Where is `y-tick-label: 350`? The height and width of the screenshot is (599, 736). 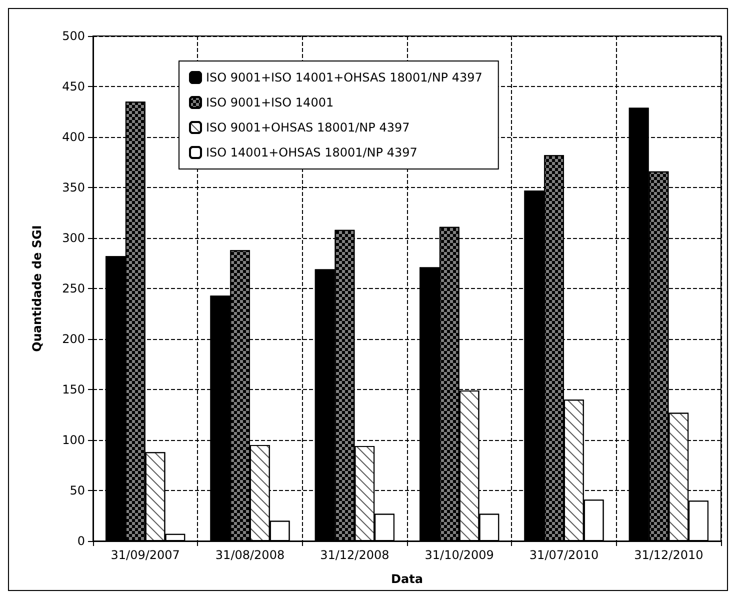
y-tick-label: 350 is located at coordinates (73, 187).